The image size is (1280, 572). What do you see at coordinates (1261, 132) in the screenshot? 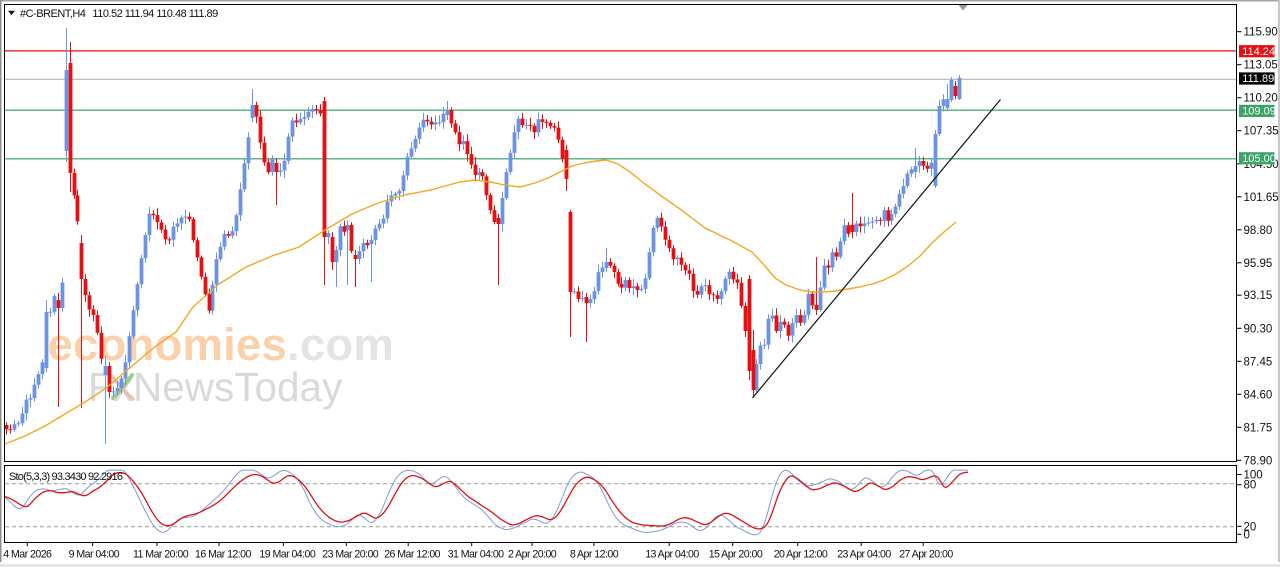
I see `svg-text: 107.35` at bounding box center [1261, 132].